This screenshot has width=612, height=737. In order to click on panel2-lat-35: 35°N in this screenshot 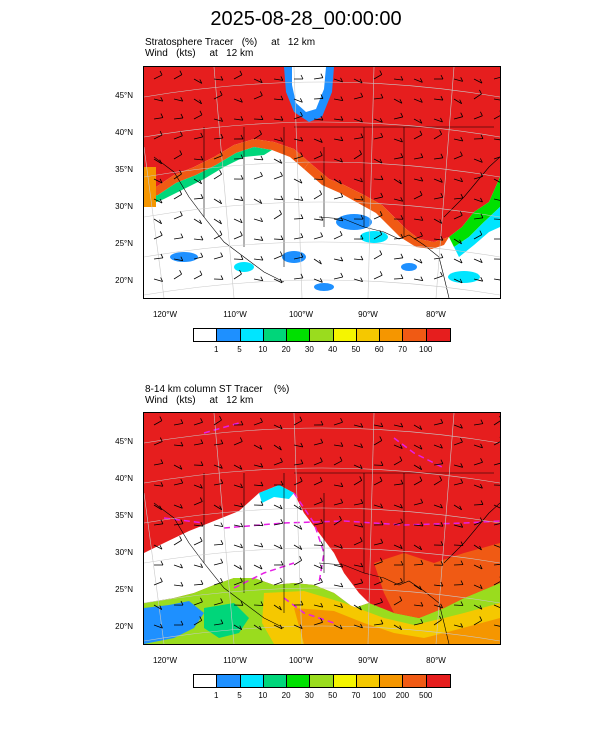, I will do `click(124, 515)`.